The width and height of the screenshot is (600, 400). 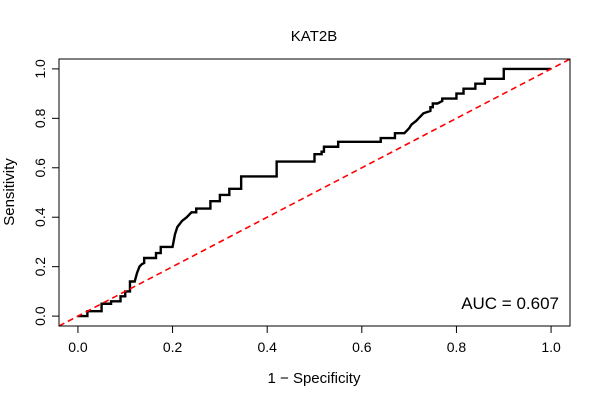 What do you see at coordinates (173, 347) in the screenshot?
I see `x-tick-label: 0.2` at bounding box center [173, 347].